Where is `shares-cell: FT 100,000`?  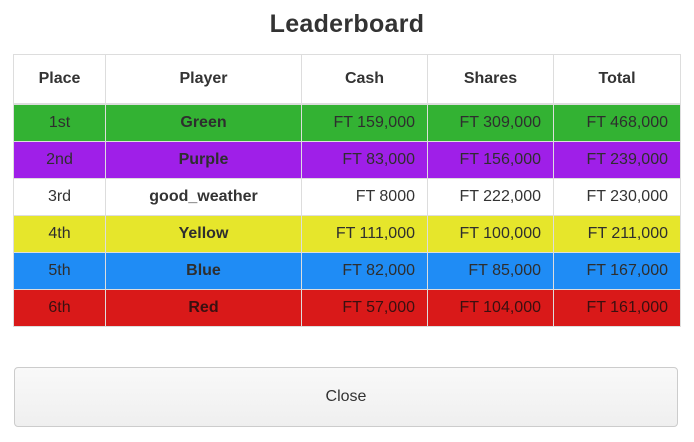
shares-cell: FT 100,000 is located at coordinates (491, 234).